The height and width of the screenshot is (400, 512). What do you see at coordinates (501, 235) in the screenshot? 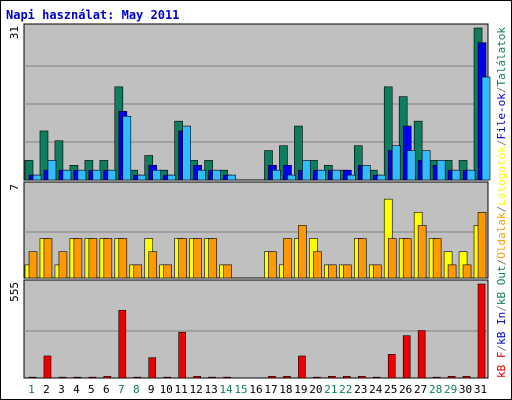
I see `legend-entry-6: Oldalak` at bounding box center [501, 235].